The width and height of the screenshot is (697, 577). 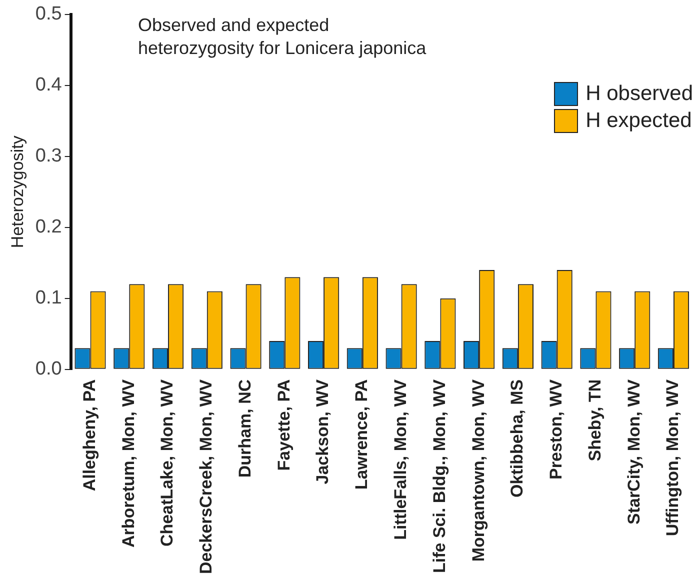 I want to click on y-tick-label: 0.0, so click(x=48, y=369).